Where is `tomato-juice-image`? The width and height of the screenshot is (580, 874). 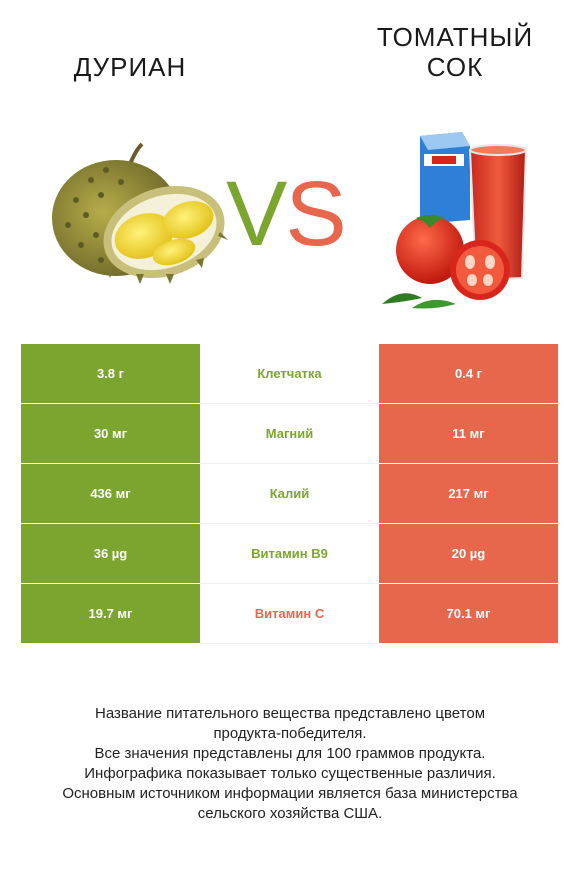
tomato-juice-image is located at coordinates (455, 220).